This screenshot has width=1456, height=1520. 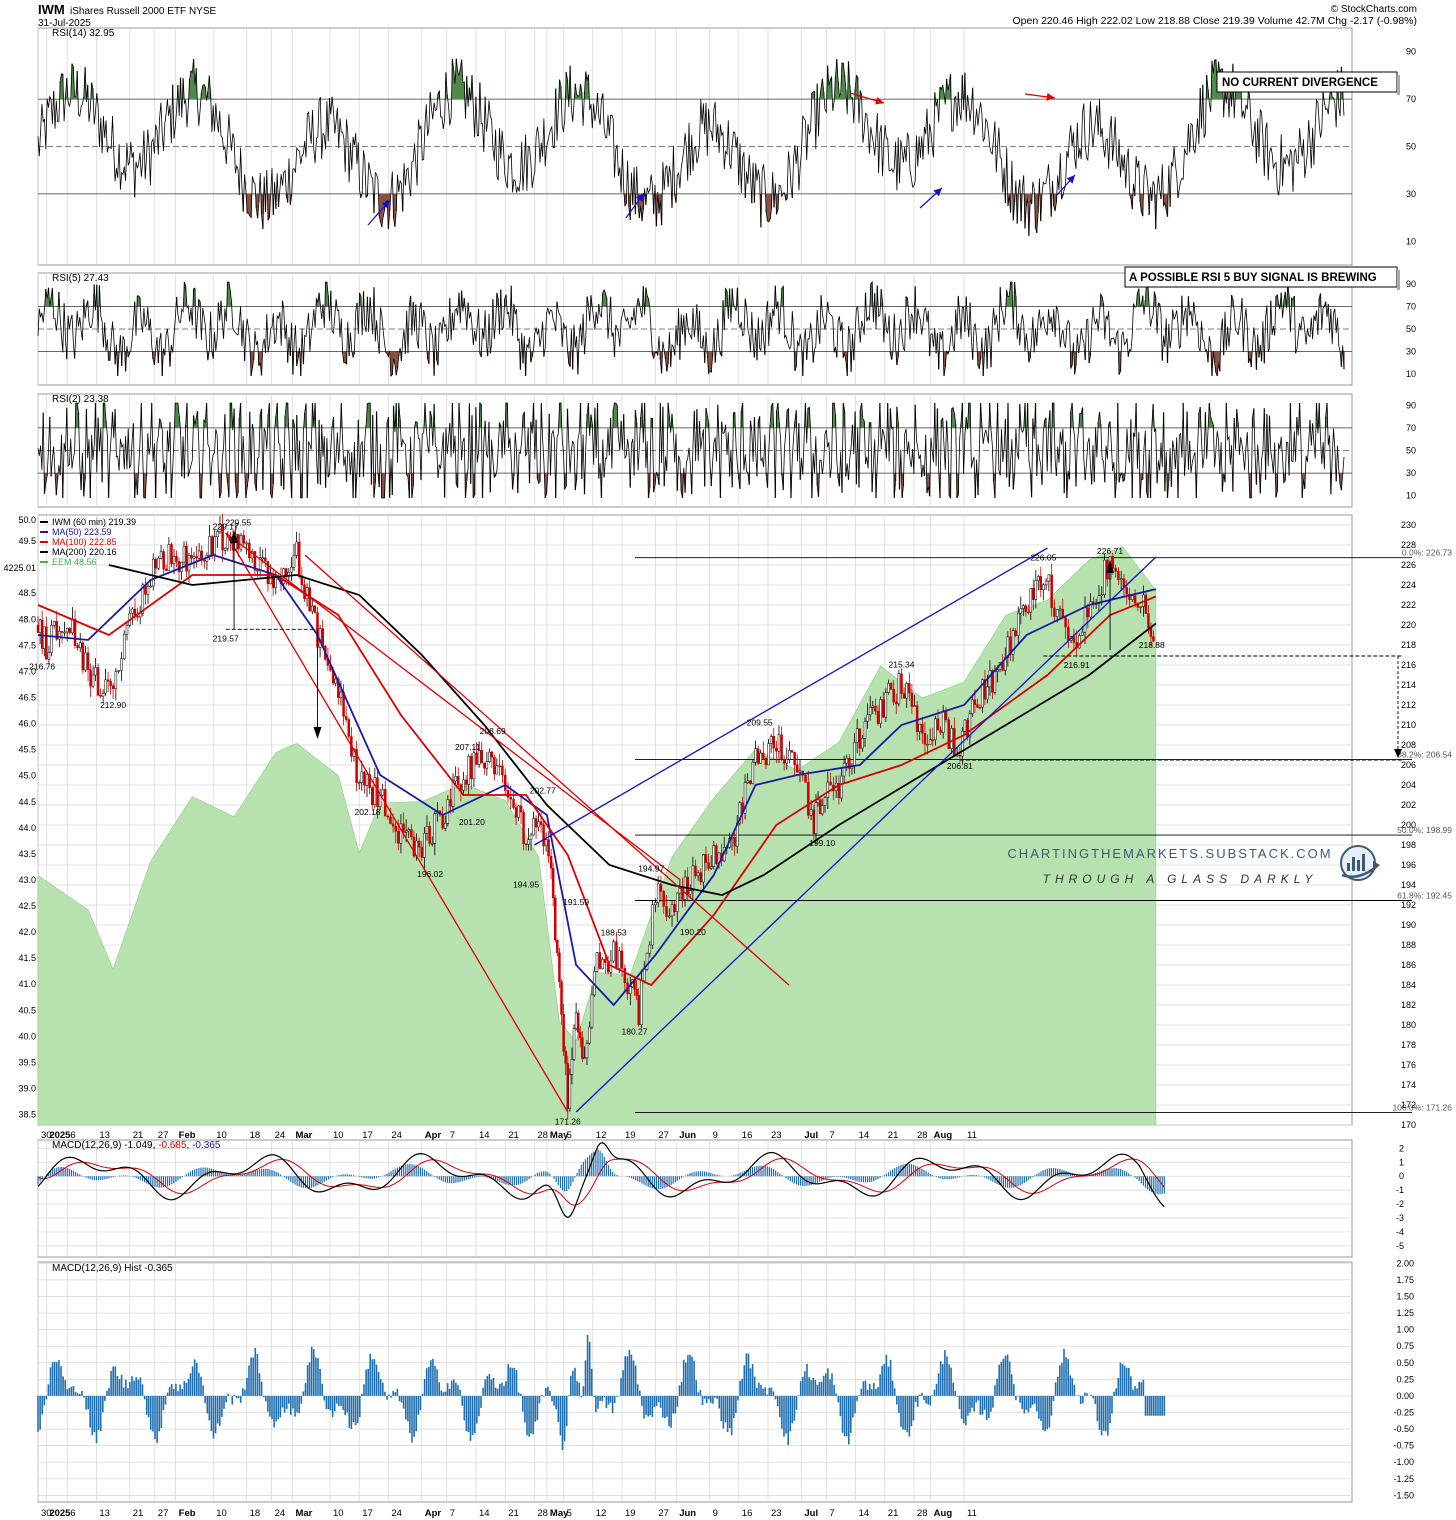 What do you see at coordinates (1411, 99) in the screenshot?
I see `rsi14-tick-label: 70` at bounding box center [1411, 99].